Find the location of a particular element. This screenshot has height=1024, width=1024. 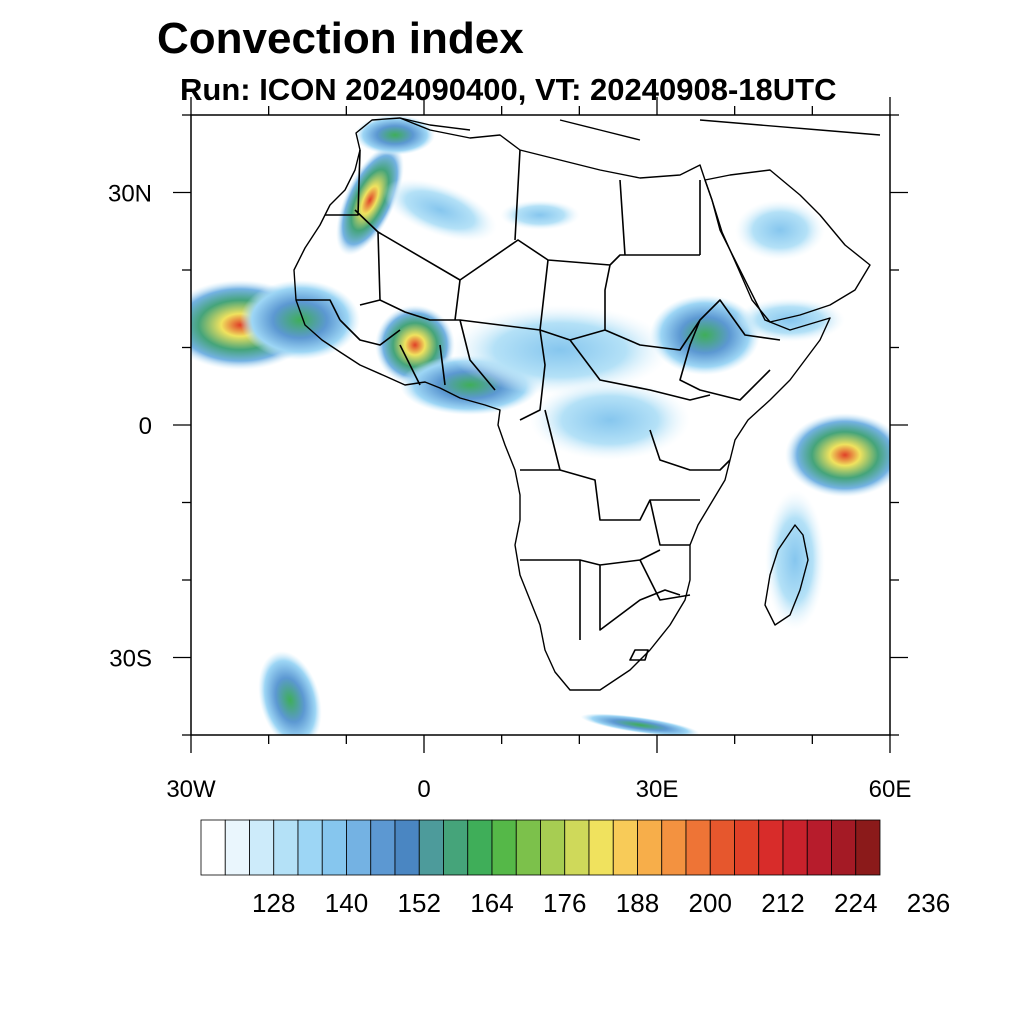

convection-cell-indian-ocean is located at coordinates (837, 455).